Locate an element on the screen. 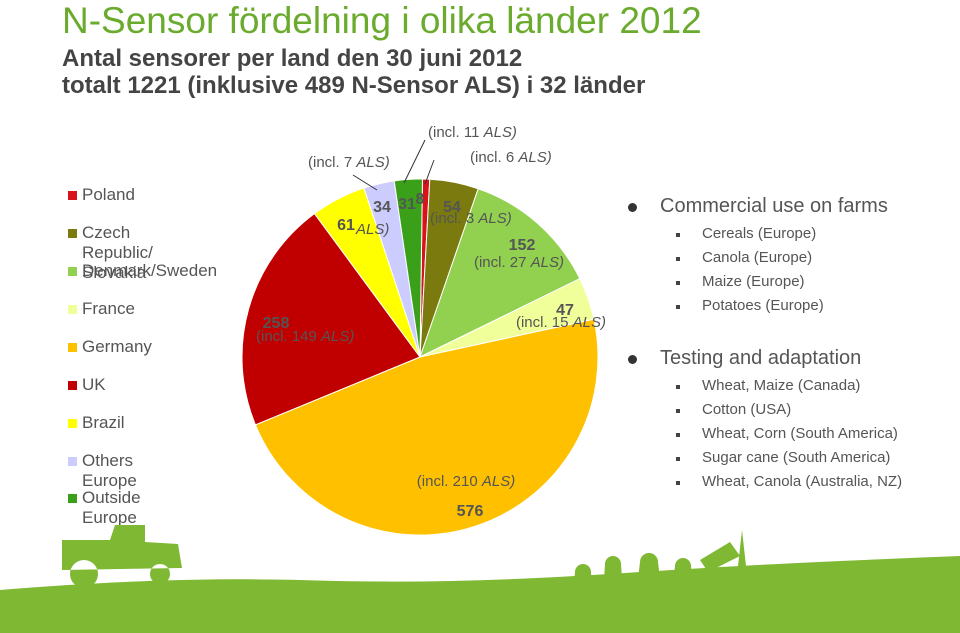 This screenshot has height=633, width=960. slice-als-label: (incl. 6 ALS) is located at coordinates (511, 157).